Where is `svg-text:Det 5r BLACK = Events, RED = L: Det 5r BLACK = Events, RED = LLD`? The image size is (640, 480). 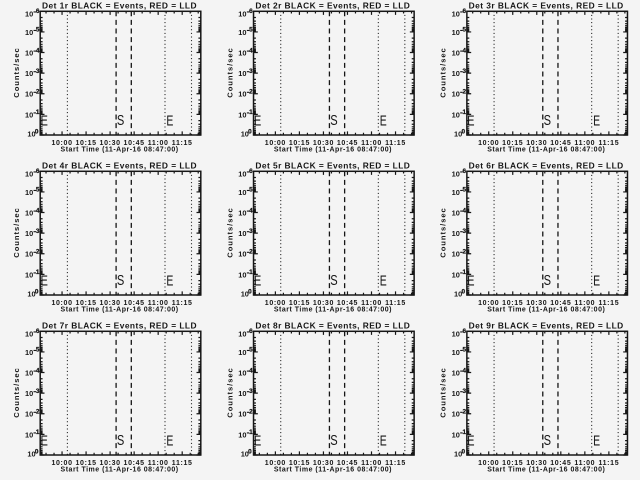
svg-text:Det 5r BLACK = Events, RED = L: Det 5r BLACK = Events, RED = LLD is located at coordinates (332, 165).